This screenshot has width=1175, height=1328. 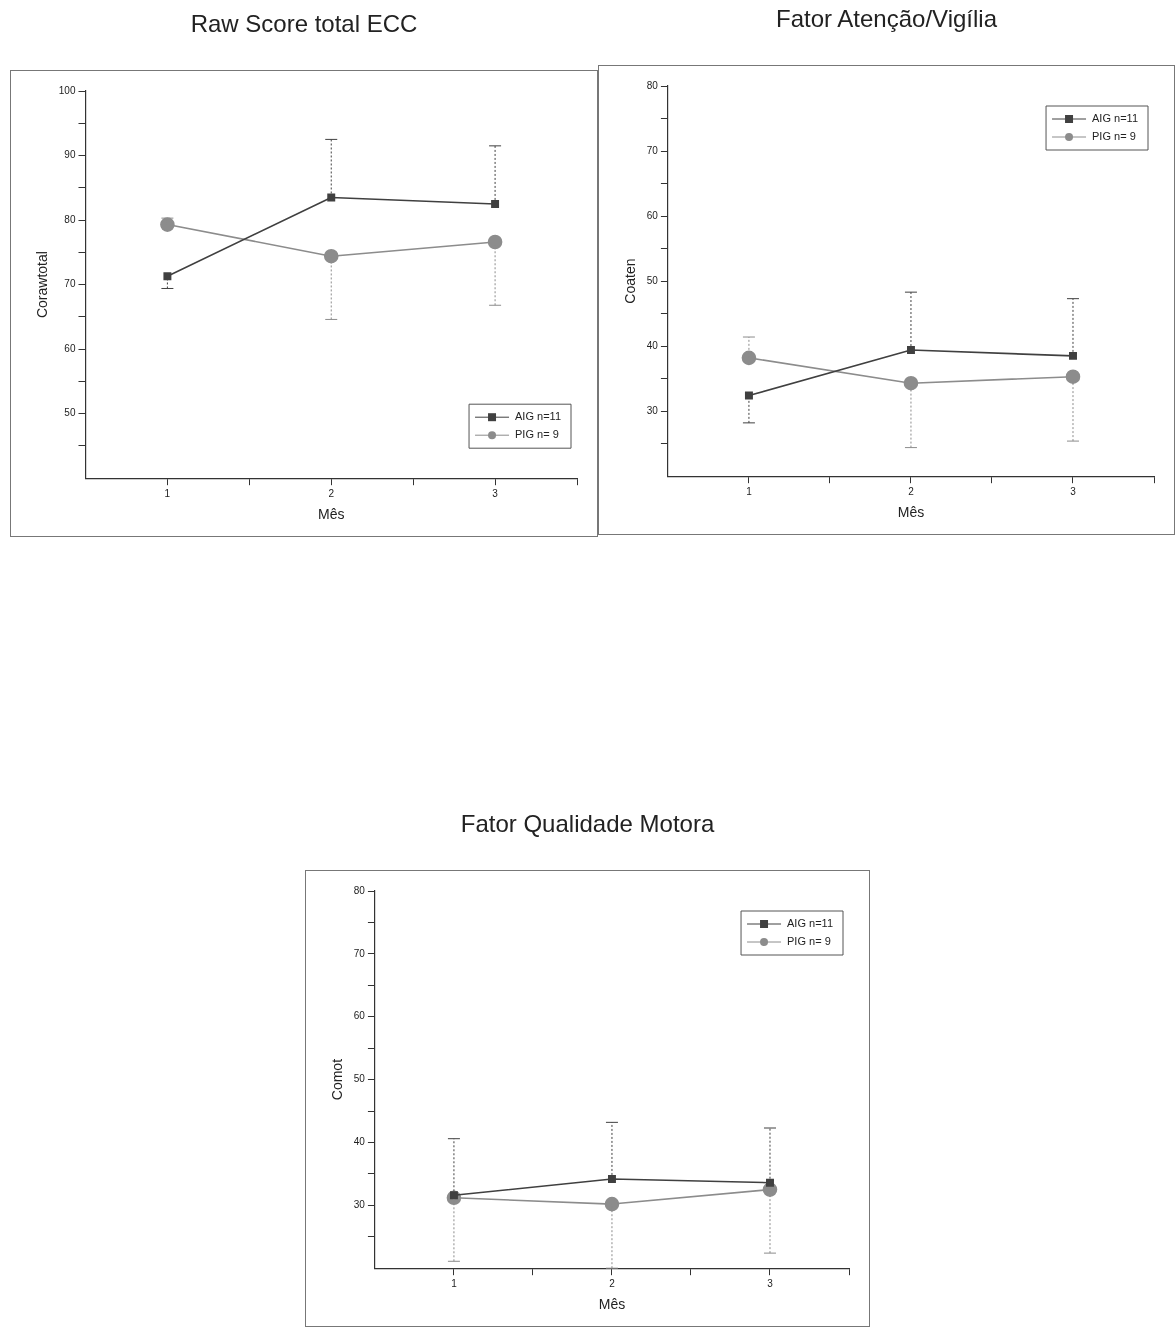 What do you see at coordinates (337, 1079) in the screenshot?
I see `y-axis-title: Comot` at bounding box center [337, 1079].